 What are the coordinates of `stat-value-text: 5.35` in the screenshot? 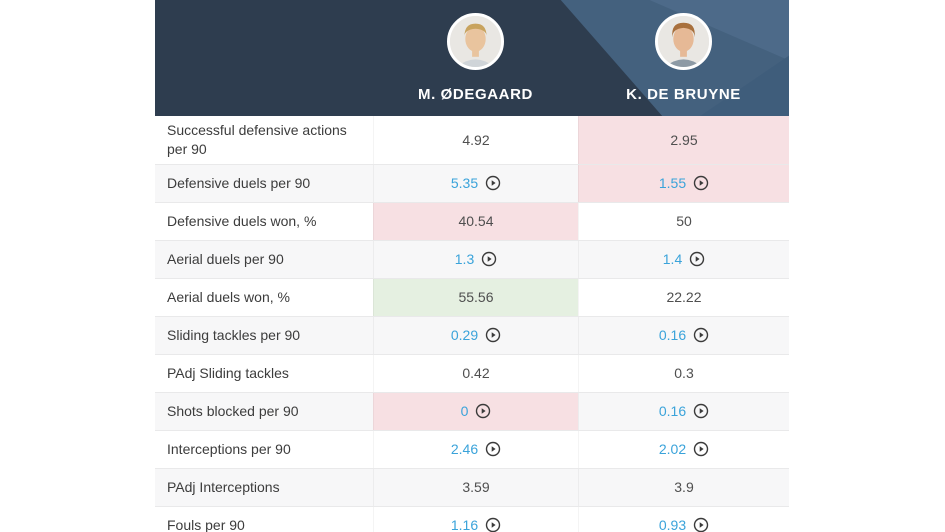 It's located at (464, 183).